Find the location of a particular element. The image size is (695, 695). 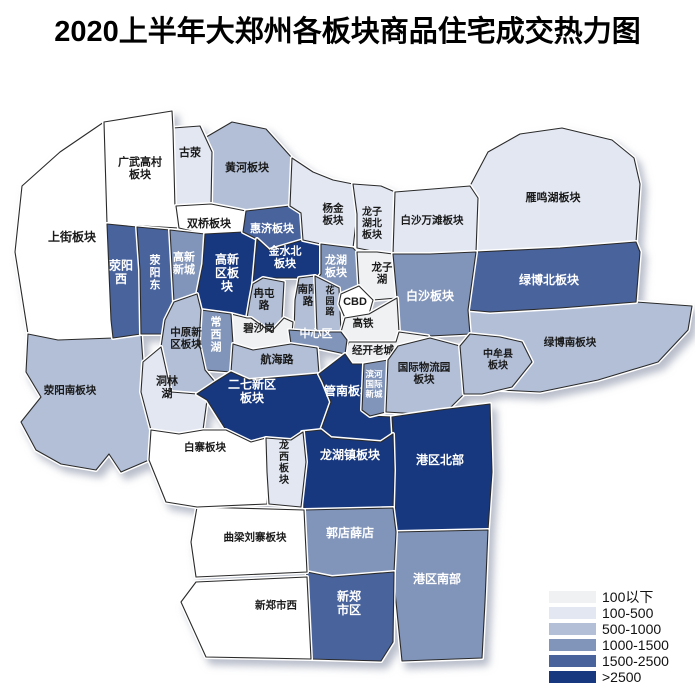

legend-row-500-1000: 500-1000 is located at coordinates (605, 629).